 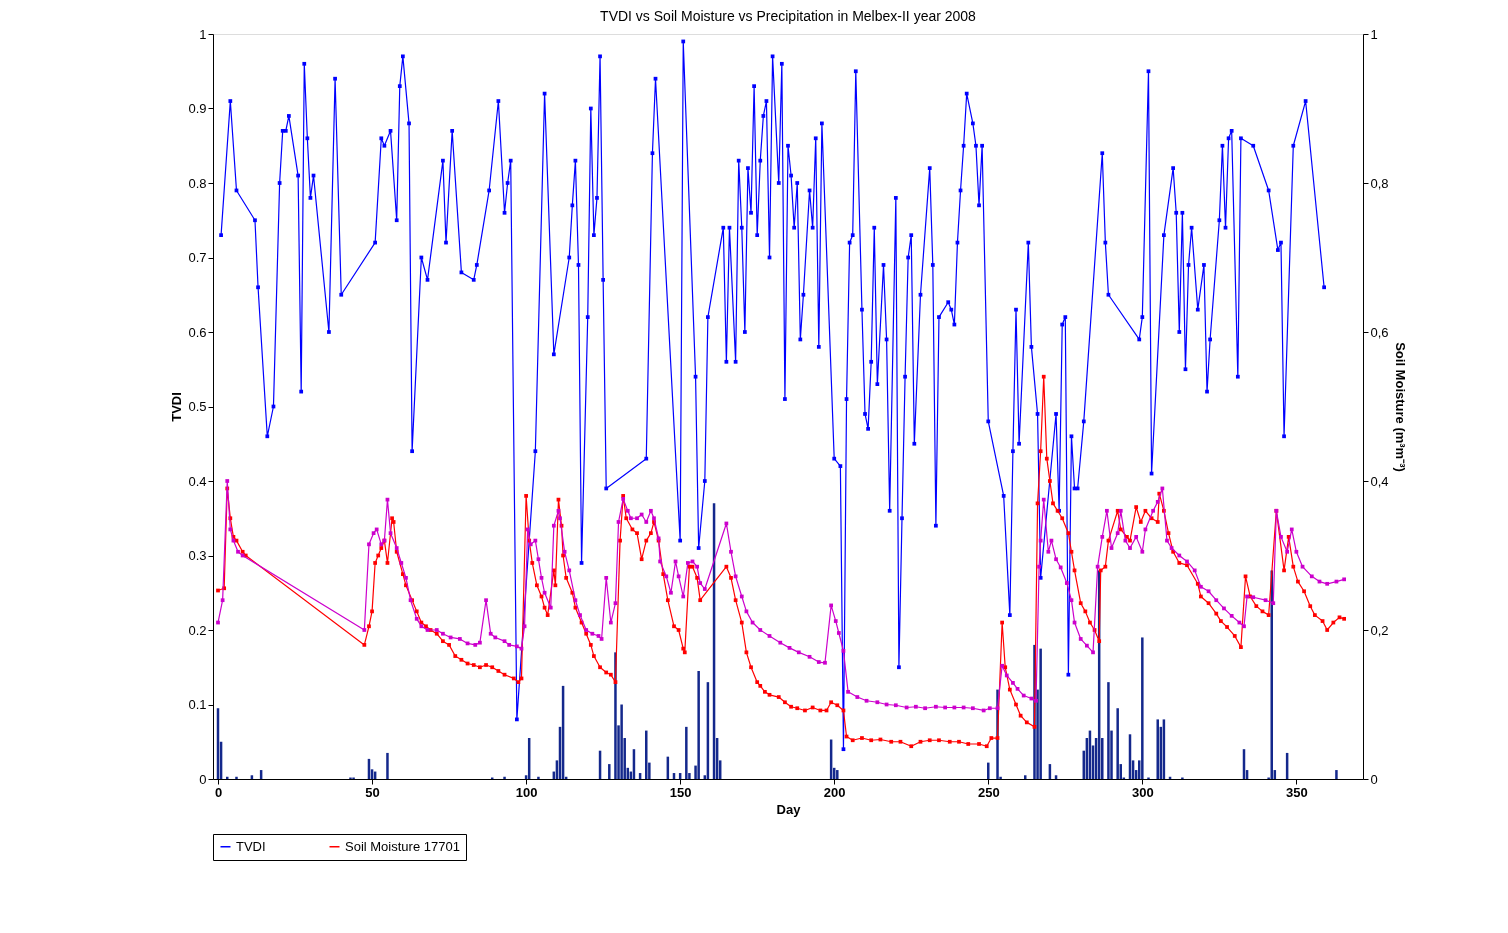 I want to click on y-tick-label: 0.1, so click(x=197, y=704).